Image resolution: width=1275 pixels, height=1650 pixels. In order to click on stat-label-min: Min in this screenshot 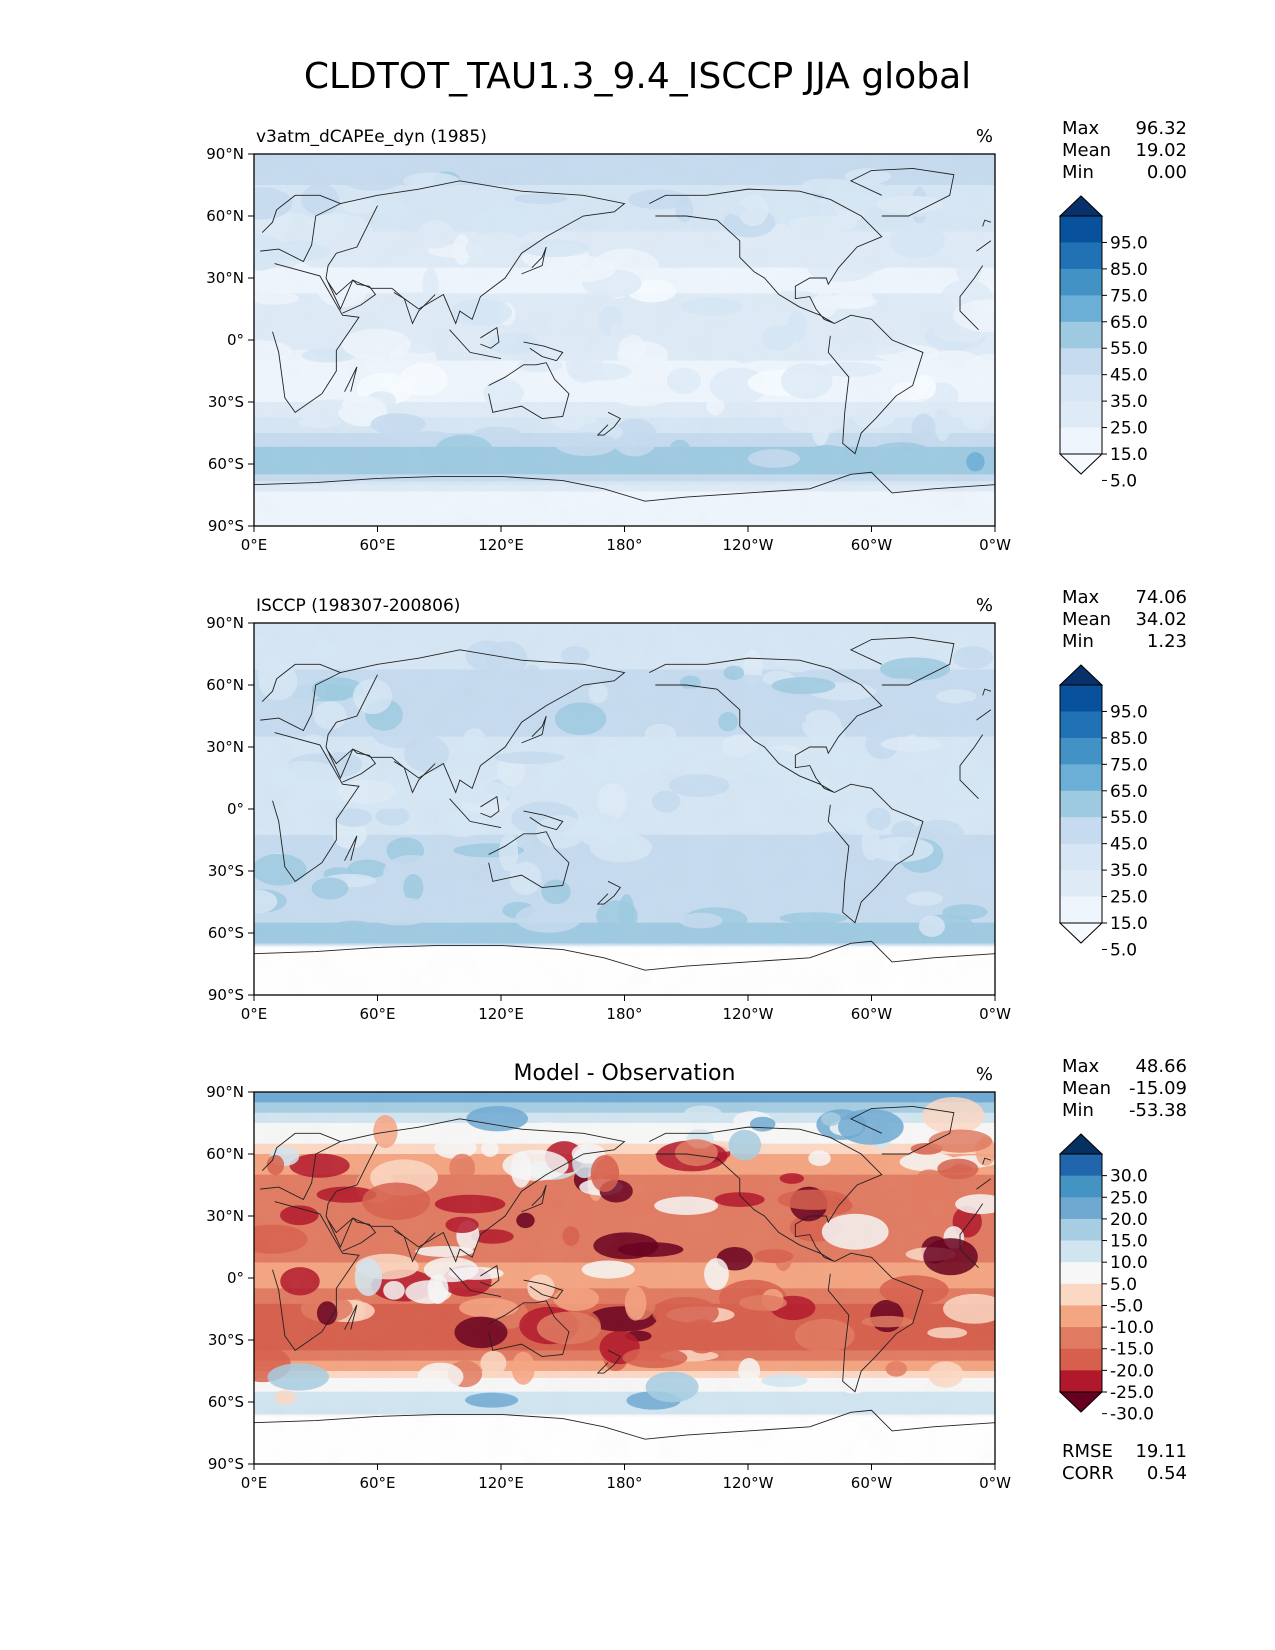, I will do `click(1078, 1110)`.